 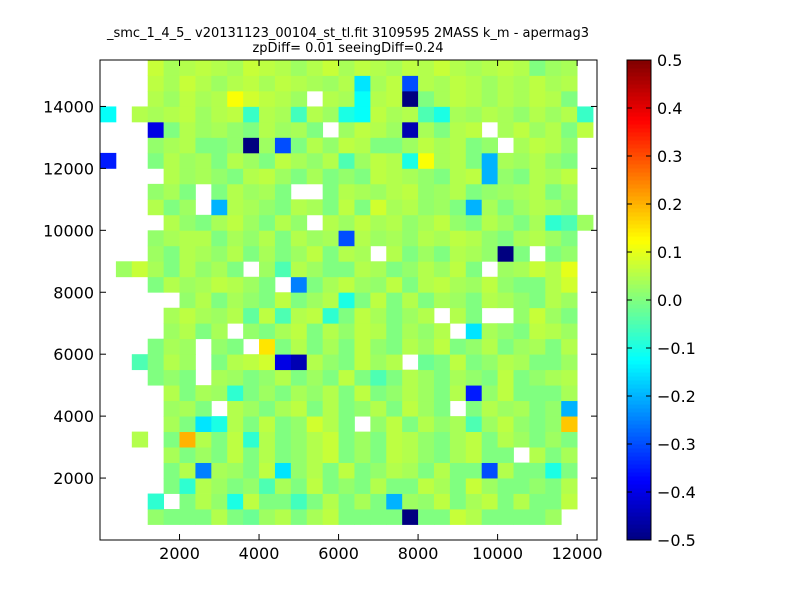 I want to click on chart-title-line-2: zpDiff= 0.01 seeingDiff=0.24, so click(x=347, y=48).